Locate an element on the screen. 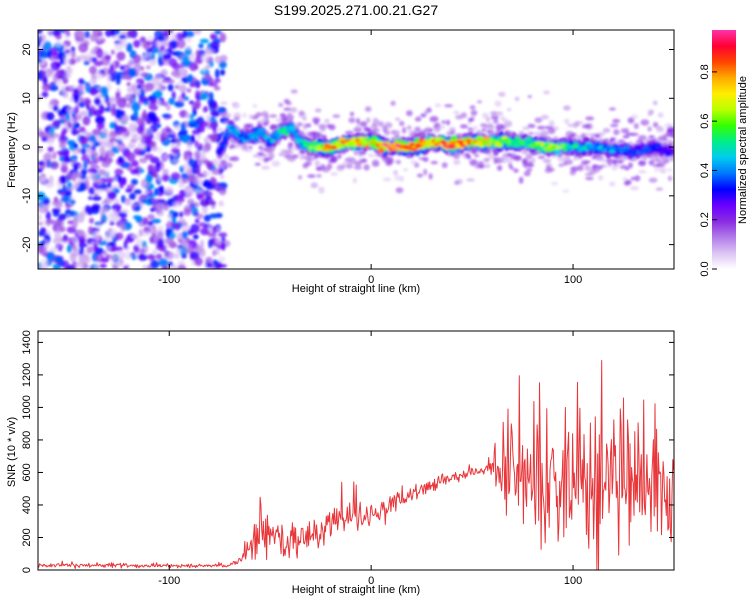 The image size is (750, 600). snr-y-tick-label: 1400 is located at coordinates (27, 342).